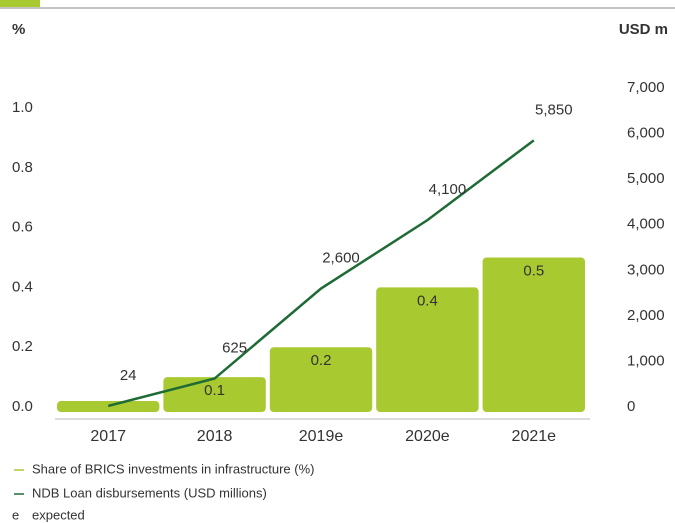 This screenshot has width=675, height=523. I want to click on legend-label: NDB Loan disbursements (USD millions), so click(149, 492).